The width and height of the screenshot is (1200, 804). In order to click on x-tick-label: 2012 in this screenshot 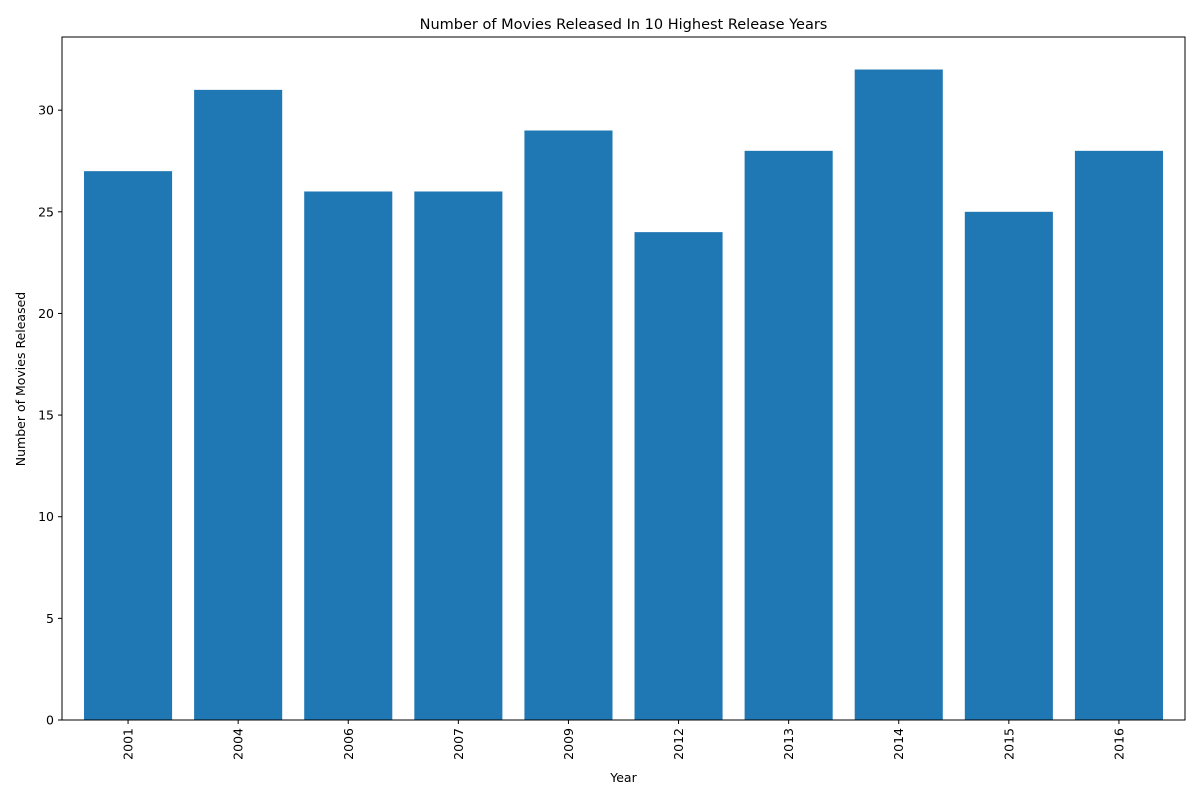, I will do `click(678, 744)`.